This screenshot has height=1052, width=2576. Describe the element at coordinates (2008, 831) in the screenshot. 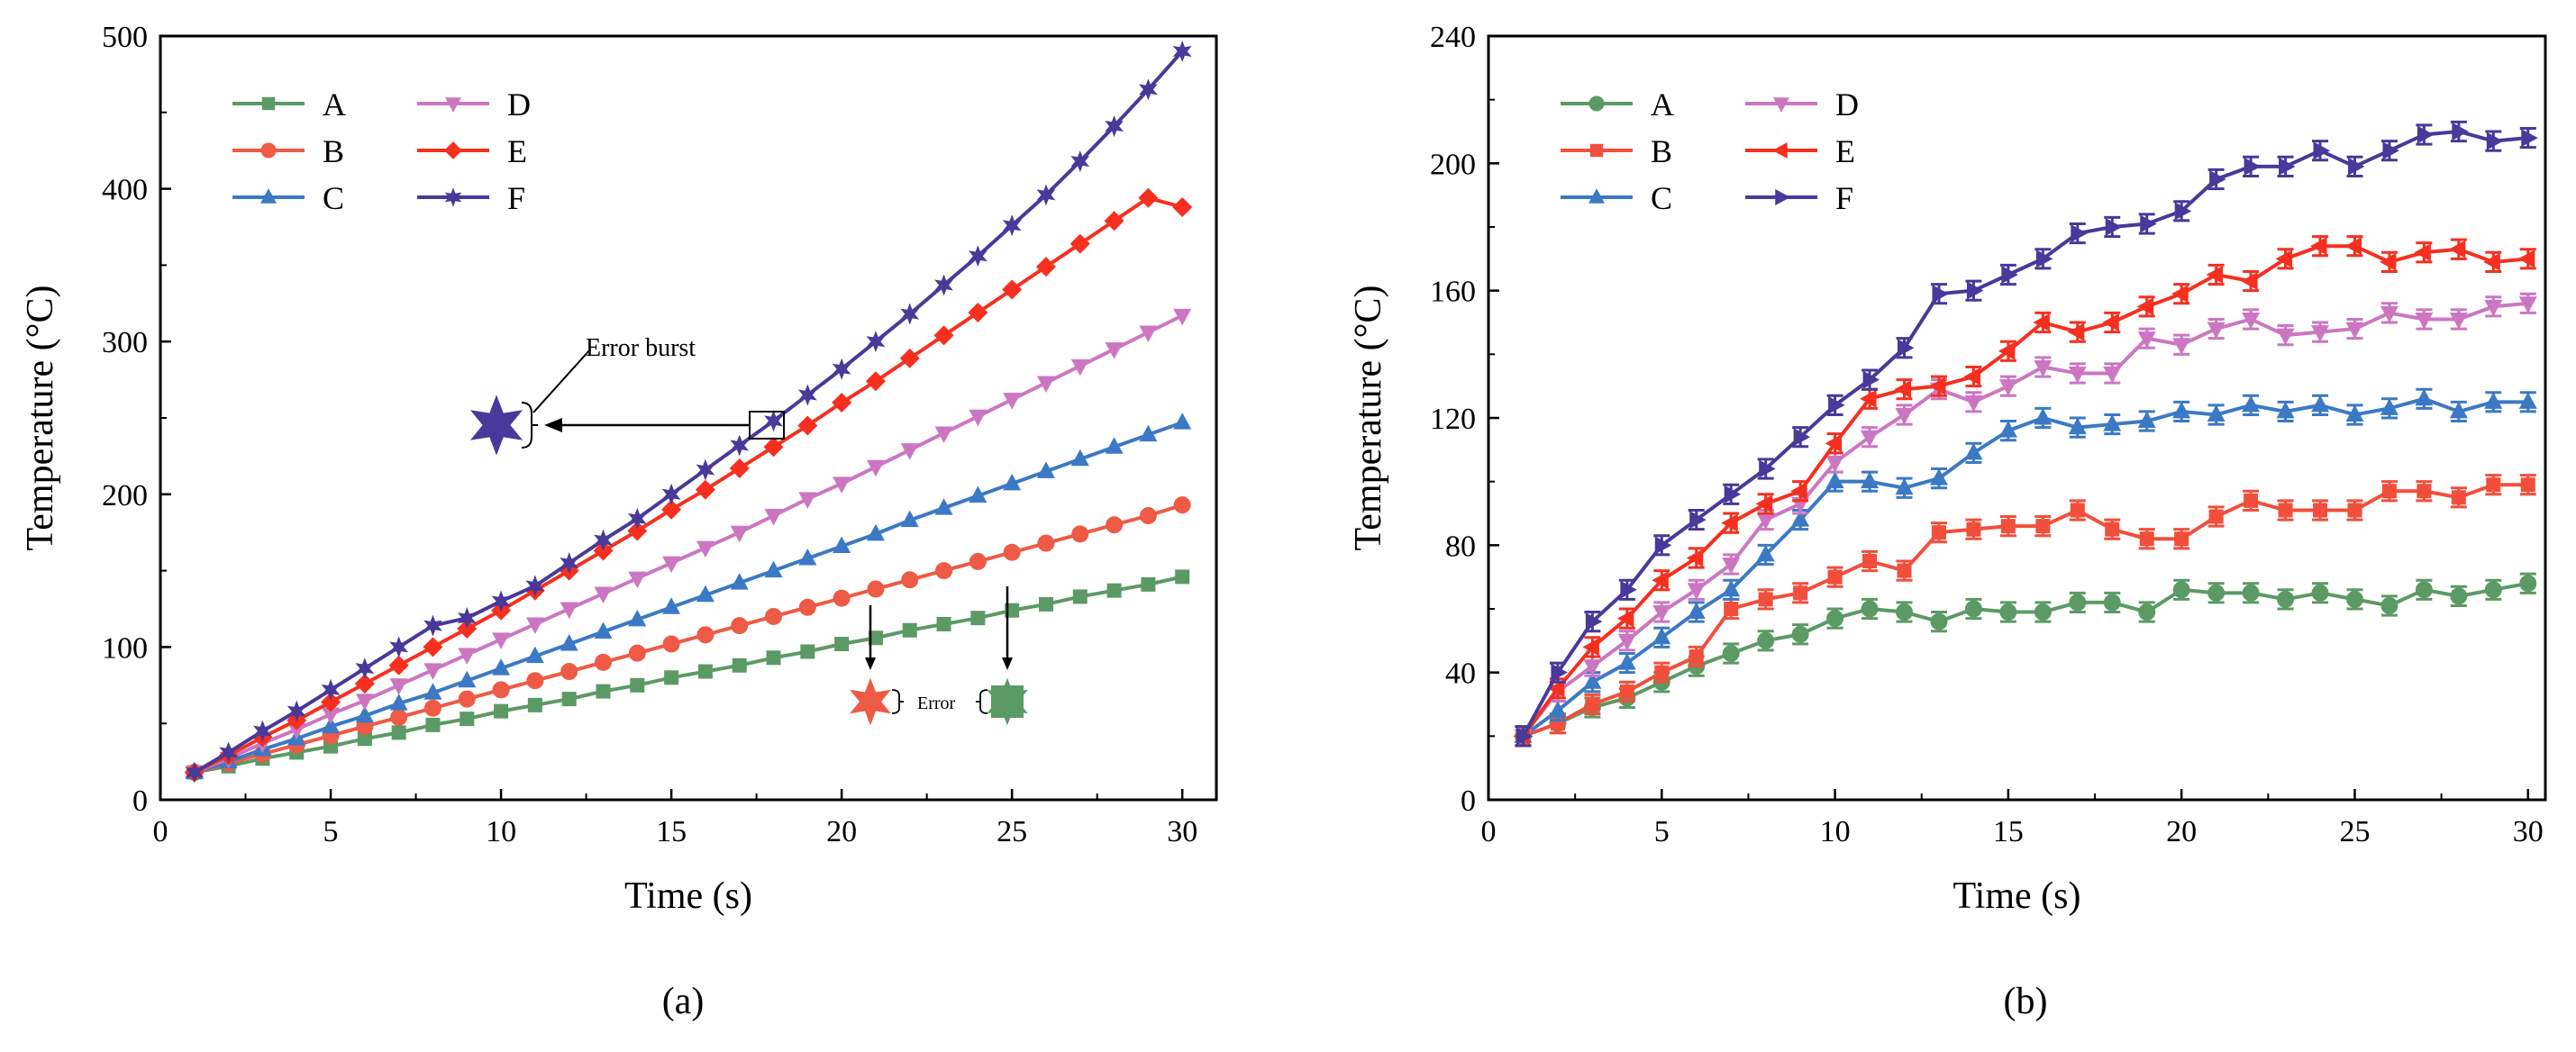

I see `chart-b-x-tick-label: 15` at that location.